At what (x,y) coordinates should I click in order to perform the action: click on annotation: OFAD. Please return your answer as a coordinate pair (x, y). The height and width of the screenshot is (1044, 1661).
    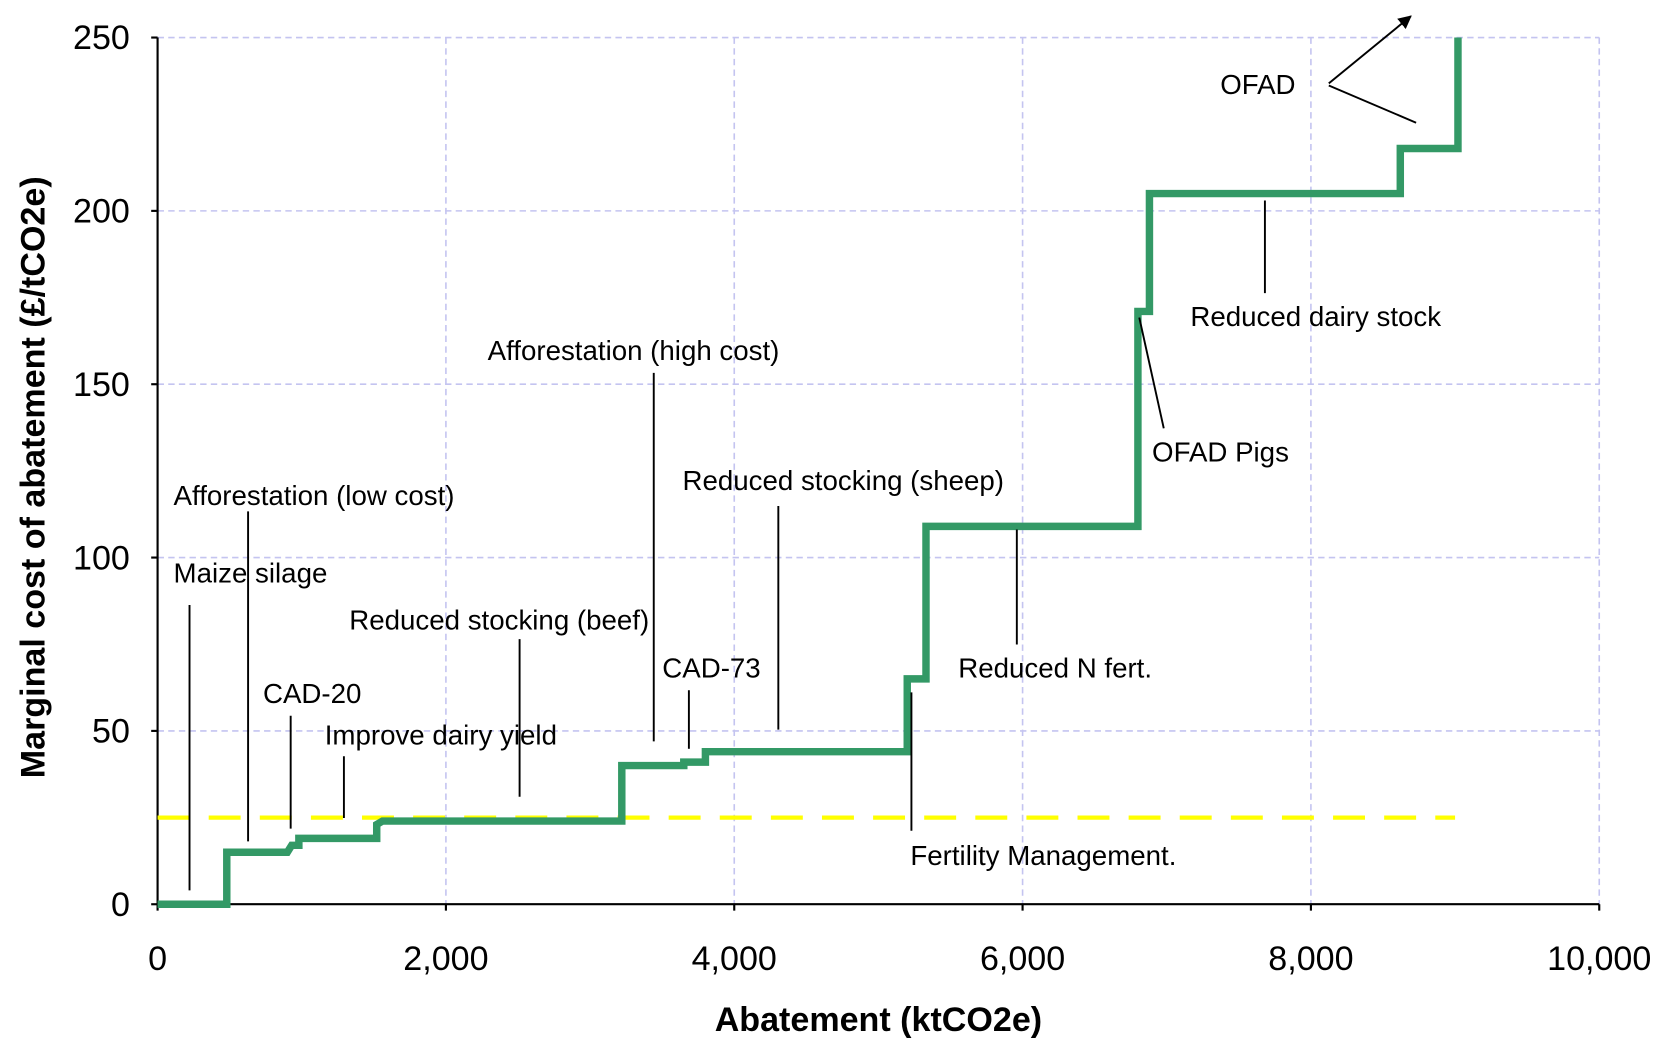
    Looking at the image, I should click on (1257, 84).